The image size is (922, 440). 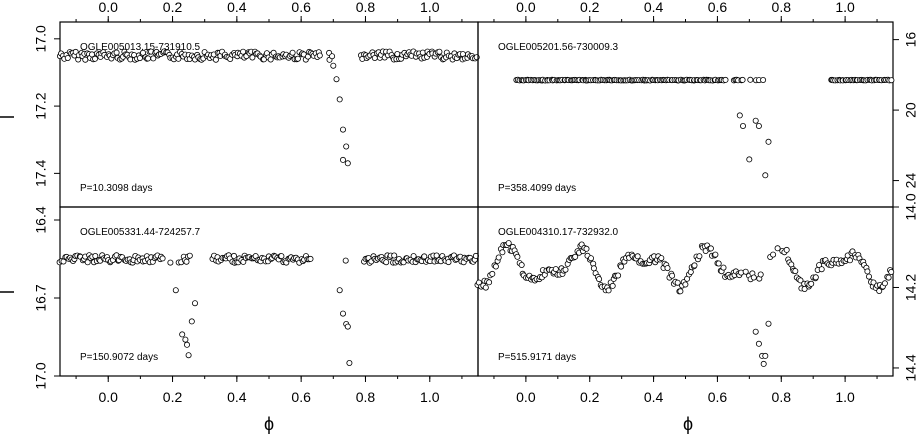 I want to click on y-tick-label: 14.0, so click(x=911, y=206).